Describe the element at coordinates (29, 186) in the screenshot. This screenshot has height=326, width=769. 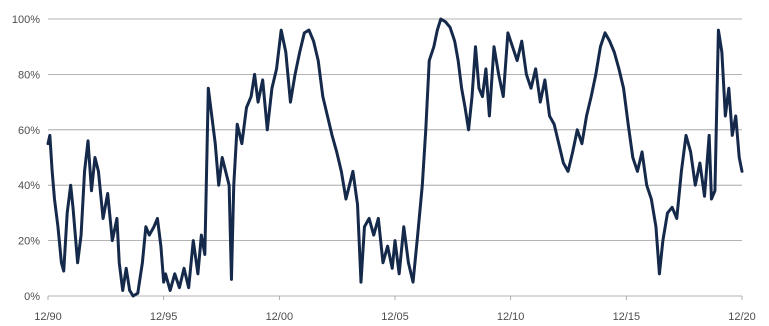
I see `y-tick-label: 40%` at that location.